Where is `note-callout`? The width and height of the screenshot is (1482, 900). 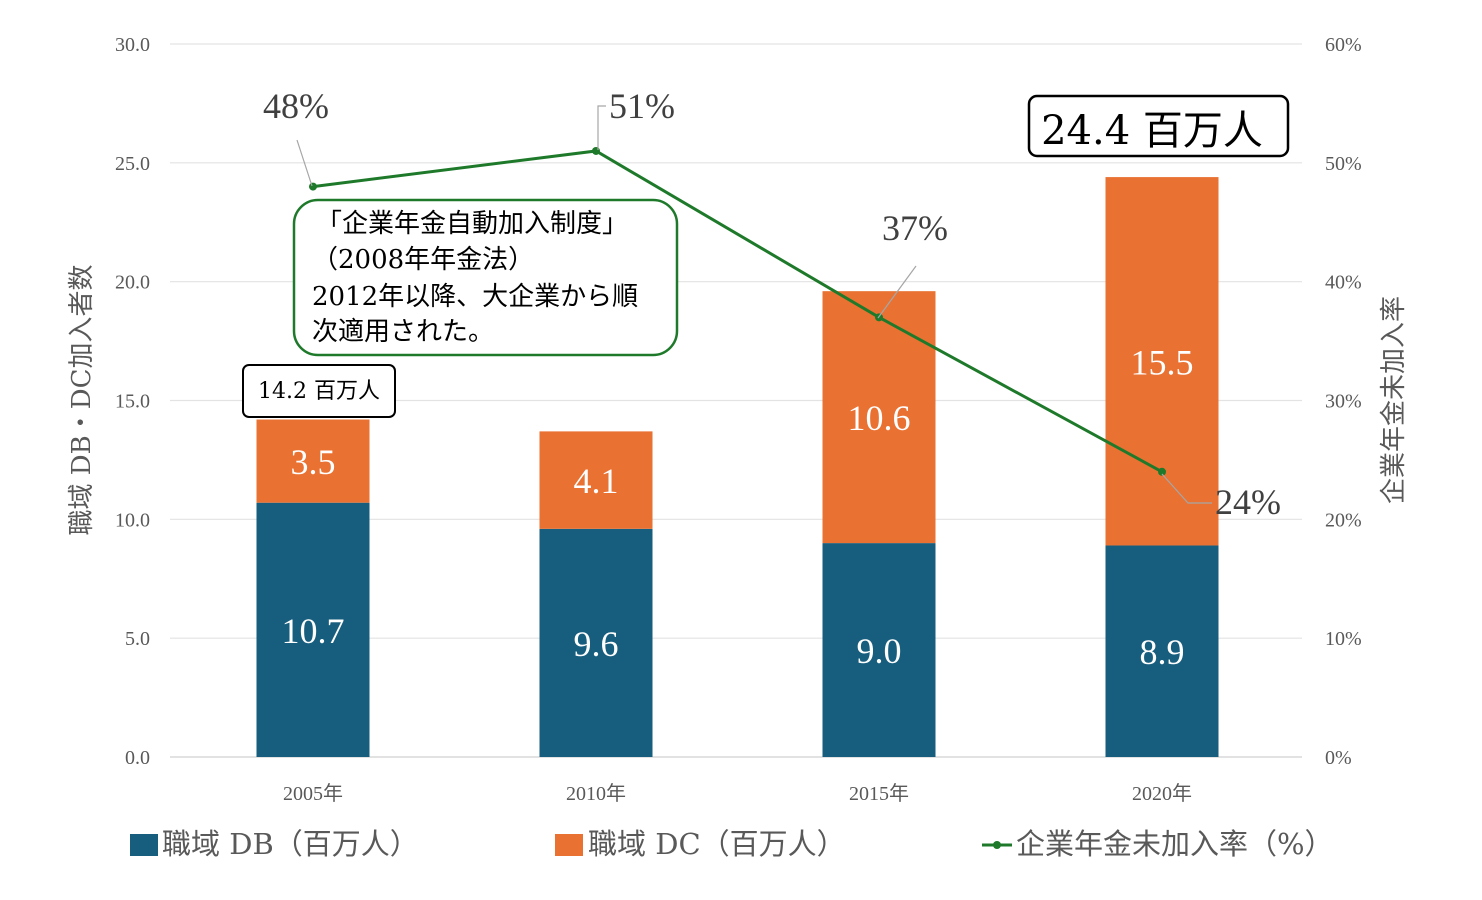
note-callout is located at coordinates (485, 277).